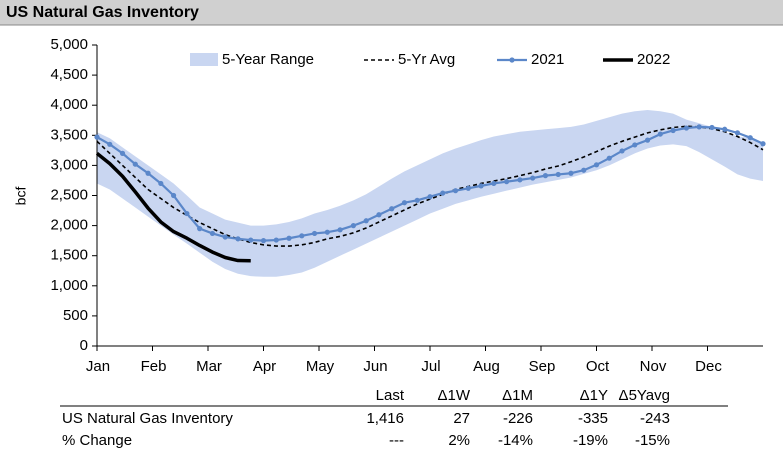 This screenshot has height=466, width=783. What do you see at coordinates (69, 255) in the screenshot?
I see `y-tick-label: 1,500` at bounding box center [69, 255].